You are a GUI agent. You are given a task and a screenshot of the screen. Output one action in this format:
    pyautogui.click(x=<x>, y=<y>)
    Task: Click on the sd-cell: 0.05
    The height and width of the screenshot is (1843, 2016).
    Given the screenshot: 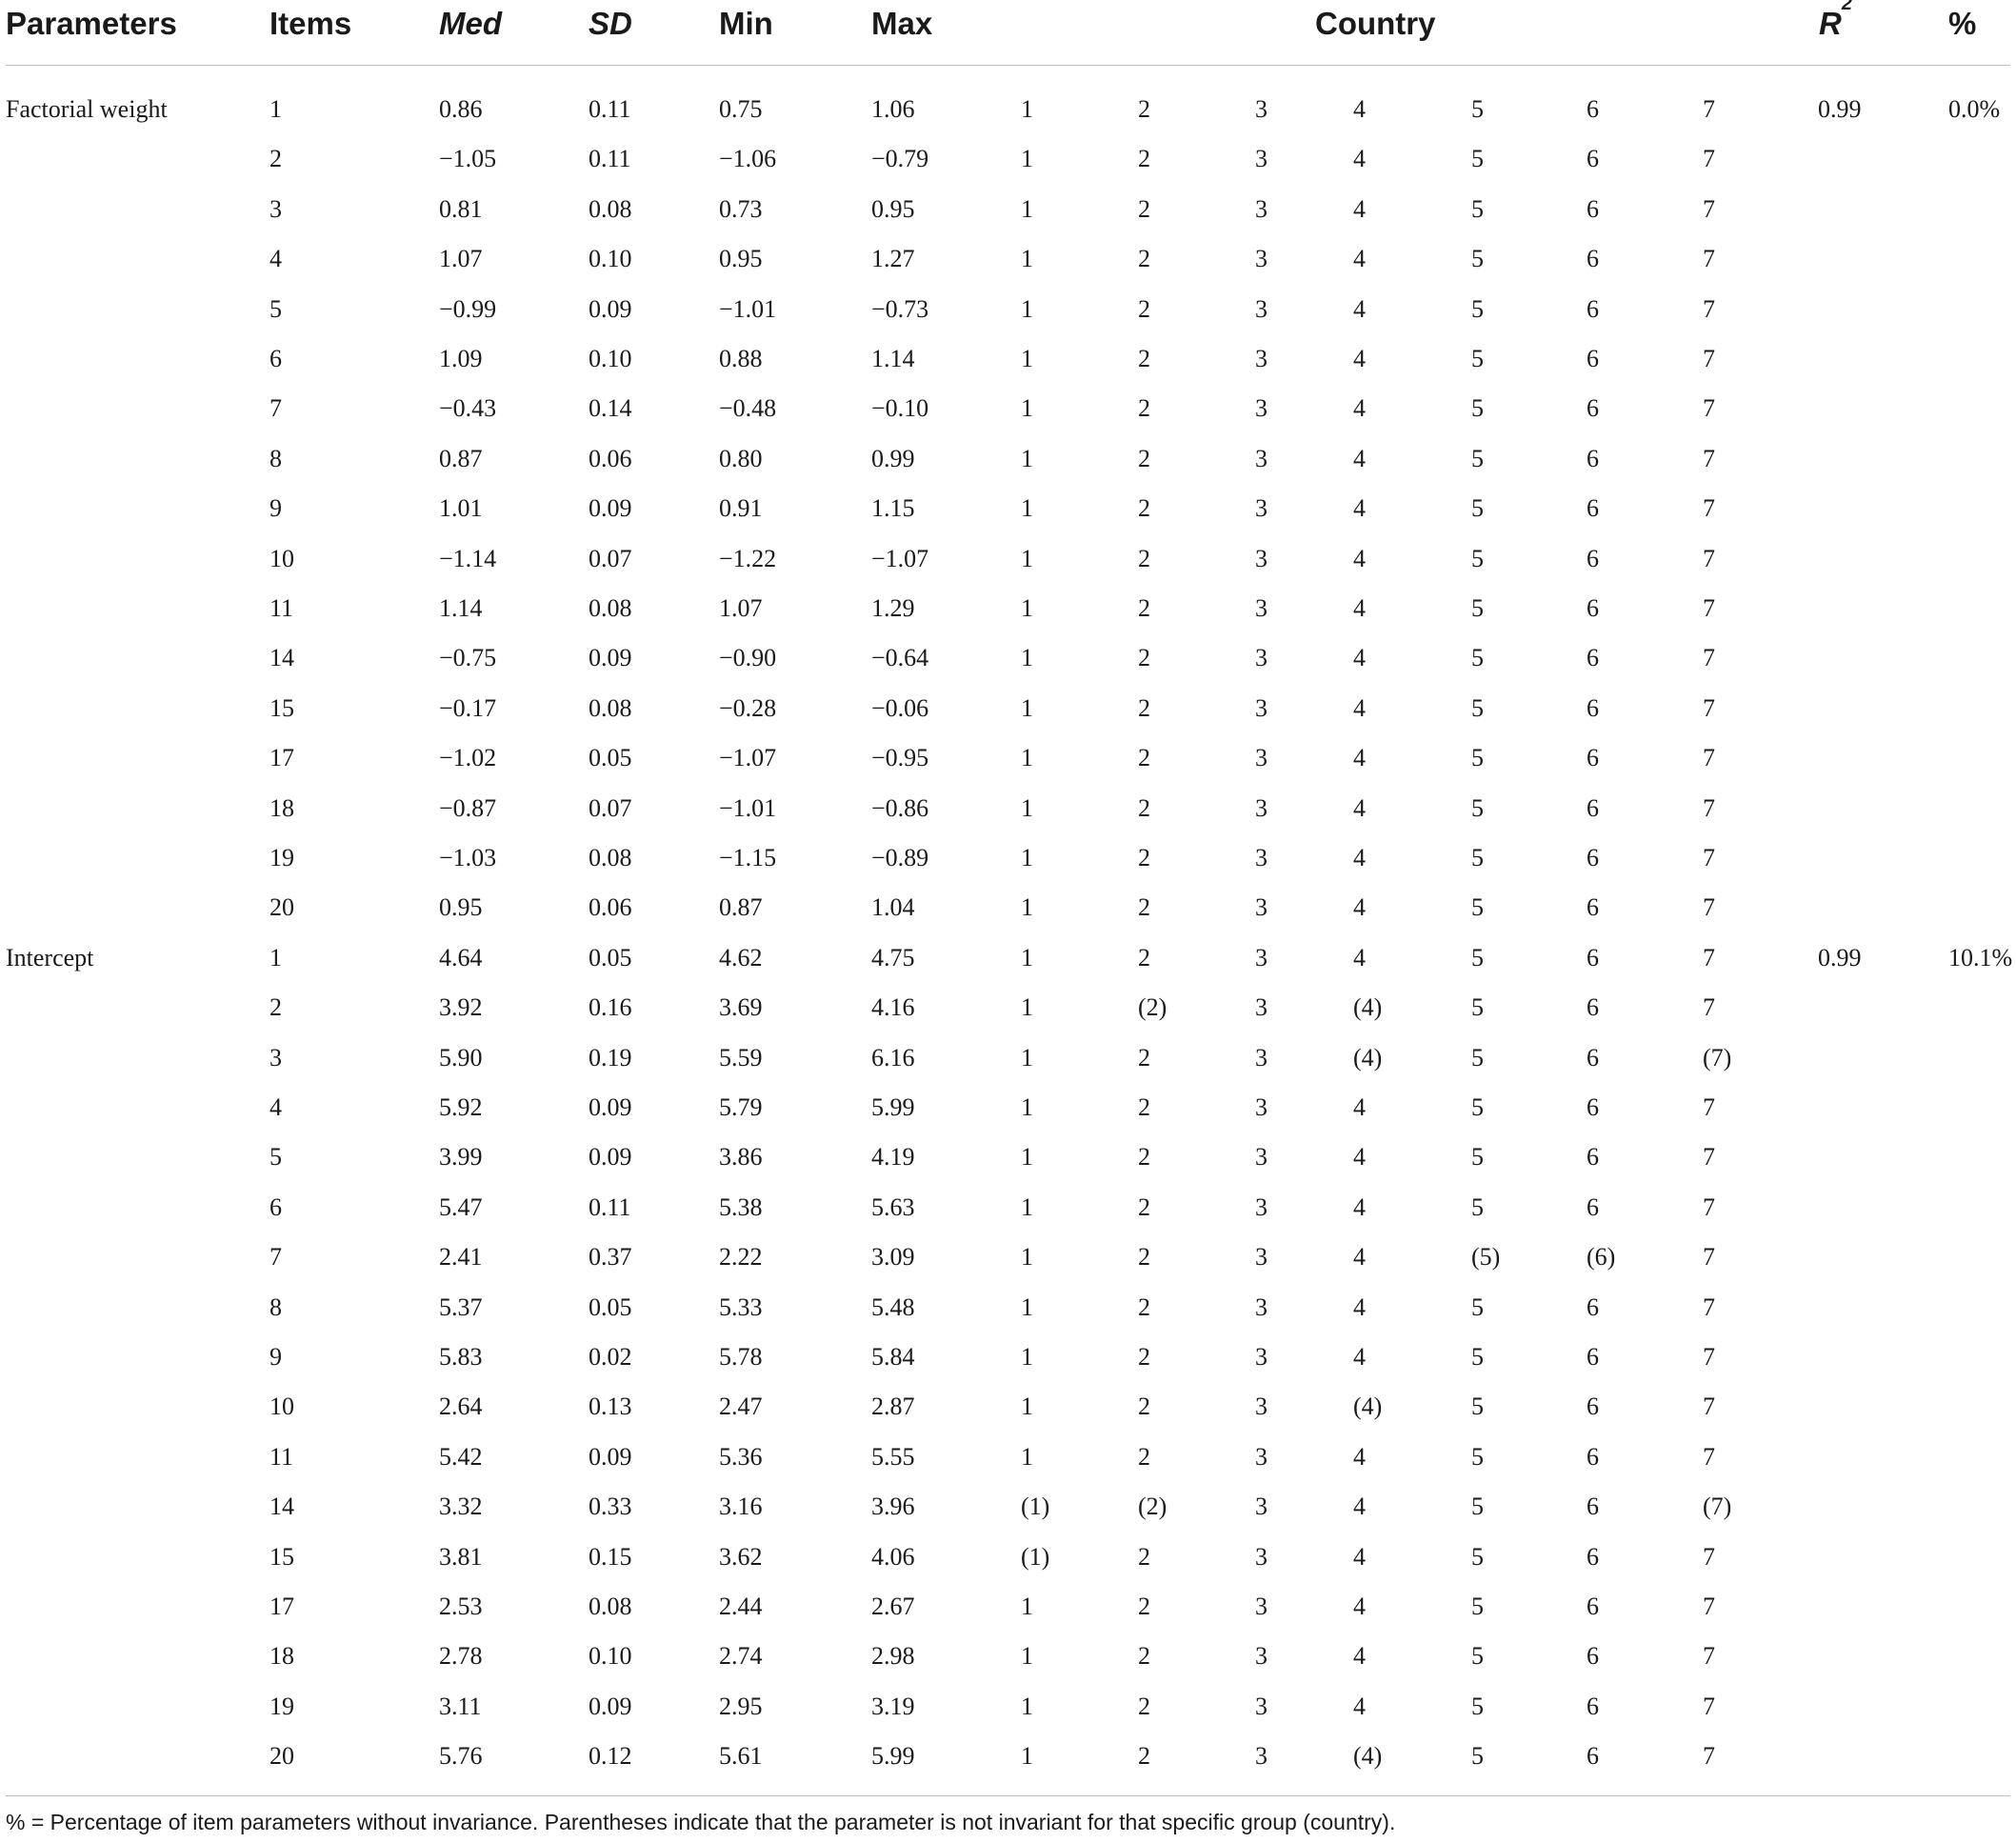 What is the action you would take?
    pyautogui.click(x=610, y=758)
    